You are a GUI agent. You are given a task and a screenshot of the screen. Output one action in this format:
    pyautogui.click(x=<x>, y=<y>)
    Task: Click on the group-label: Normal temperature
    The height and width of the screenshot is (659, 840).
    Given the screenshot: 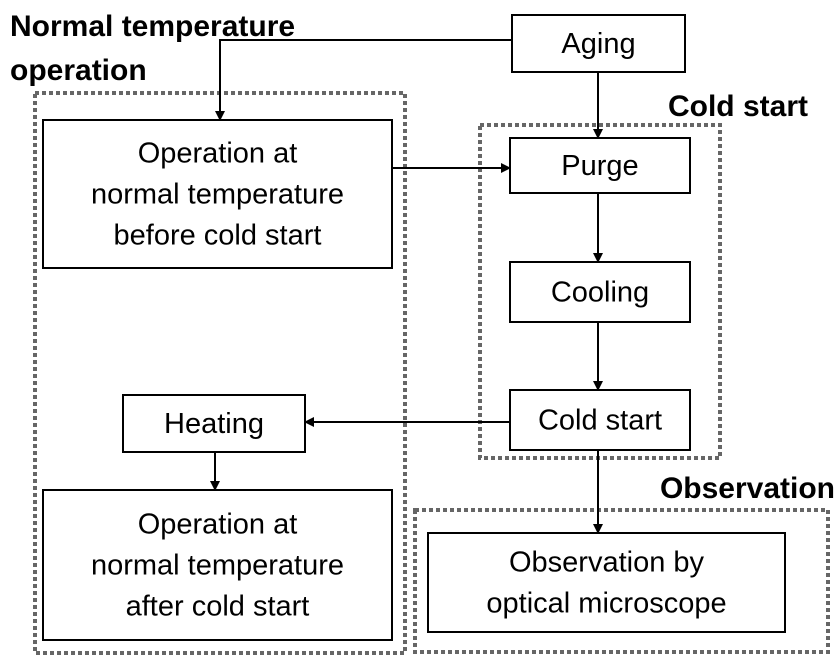 What is the action you would take?
    pyautogui.click(x=152, y=26)
    